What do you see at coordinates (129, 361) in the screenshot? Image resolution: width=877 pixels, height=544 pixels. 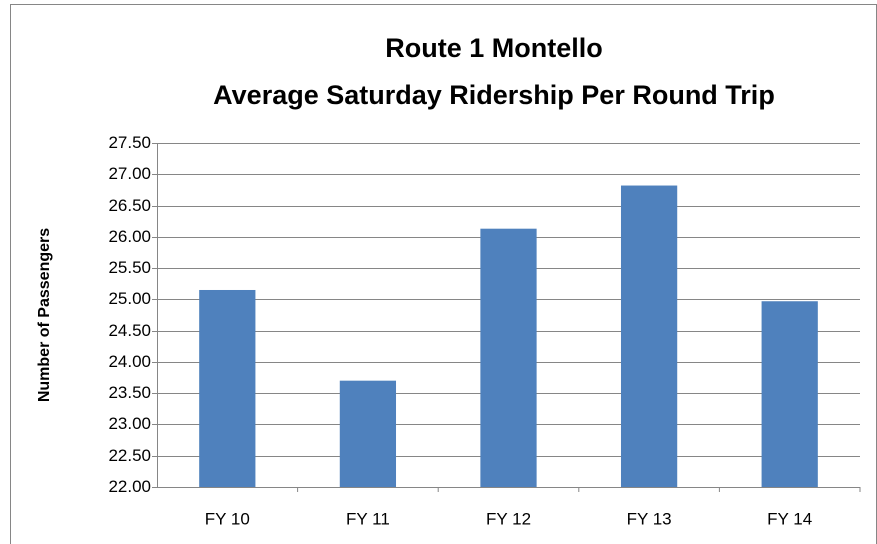 I see `y-tick-label: 24.00` at bounding box center [129, 361].